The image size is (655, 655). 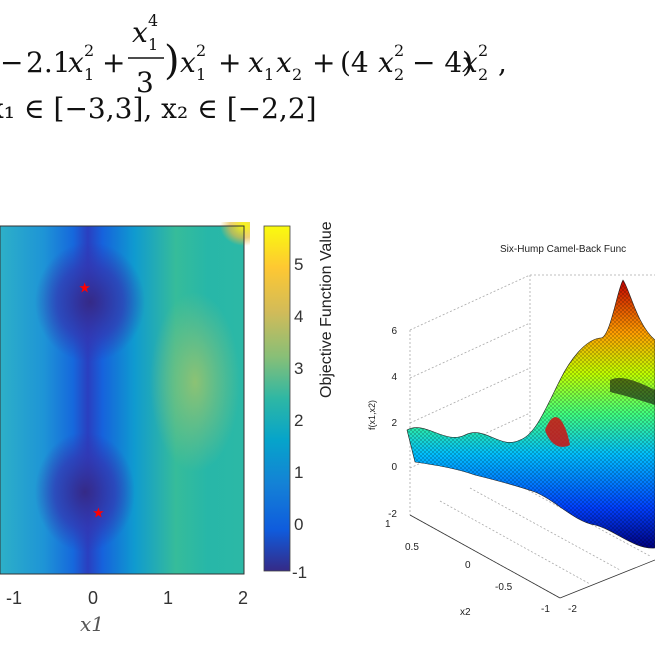 I want to click on x-tick-label: 0, so click(x=93, y=598).